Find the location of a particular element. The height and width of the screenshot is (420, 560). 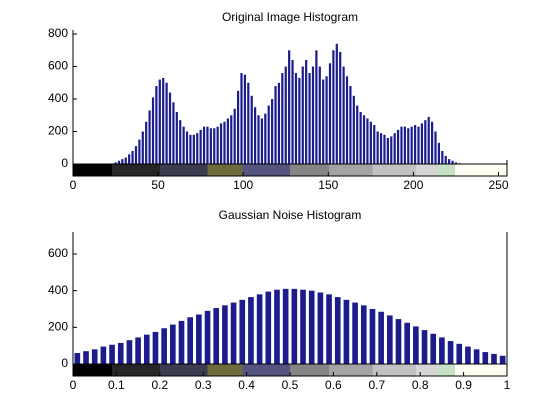

x-tick-label: 0.4 is located at coordinates (246, 385).